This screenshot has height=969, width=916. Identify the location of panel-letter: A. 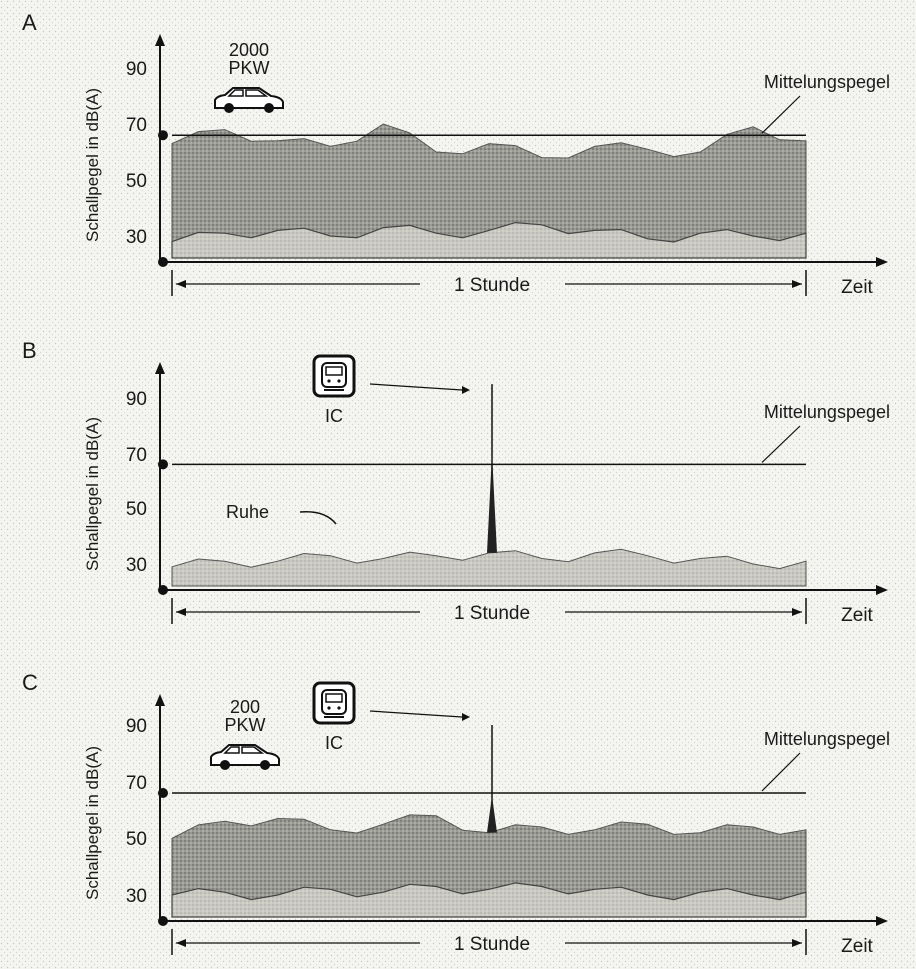
(29, 22).